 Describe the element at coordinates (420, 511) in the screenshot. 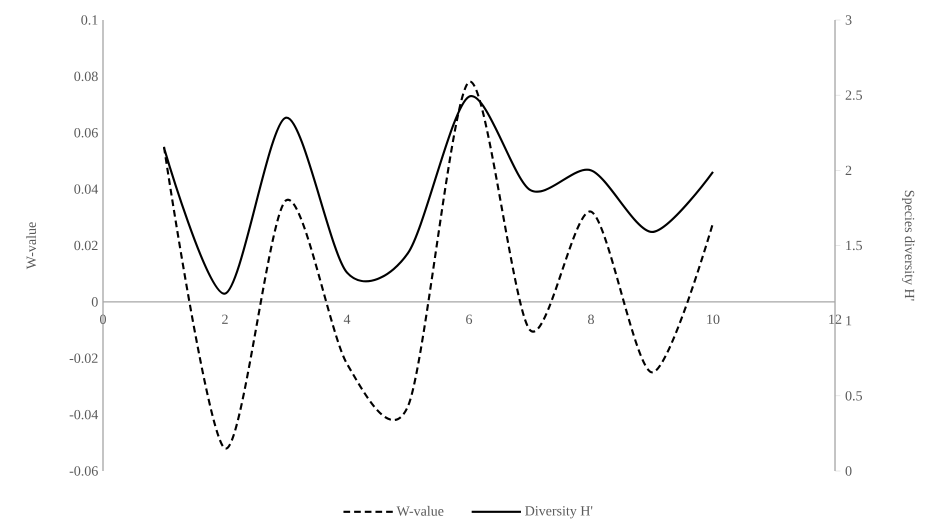

I see `legend-label: W-value` at that location.